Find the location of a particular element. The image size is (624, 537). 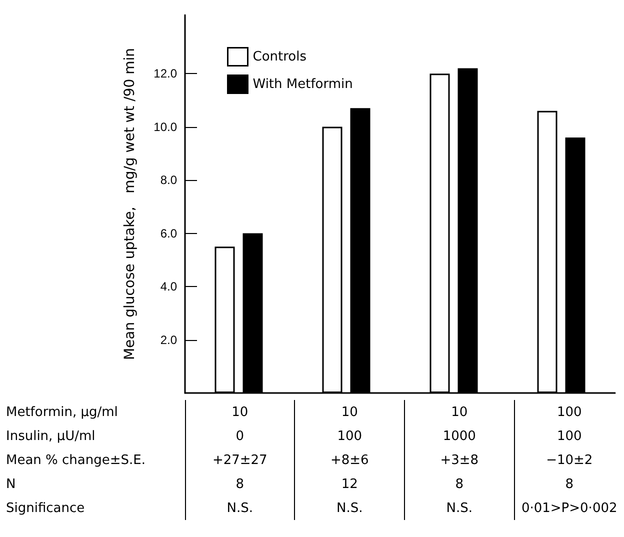

text: +27±27 is located at coordinates (240, 460).